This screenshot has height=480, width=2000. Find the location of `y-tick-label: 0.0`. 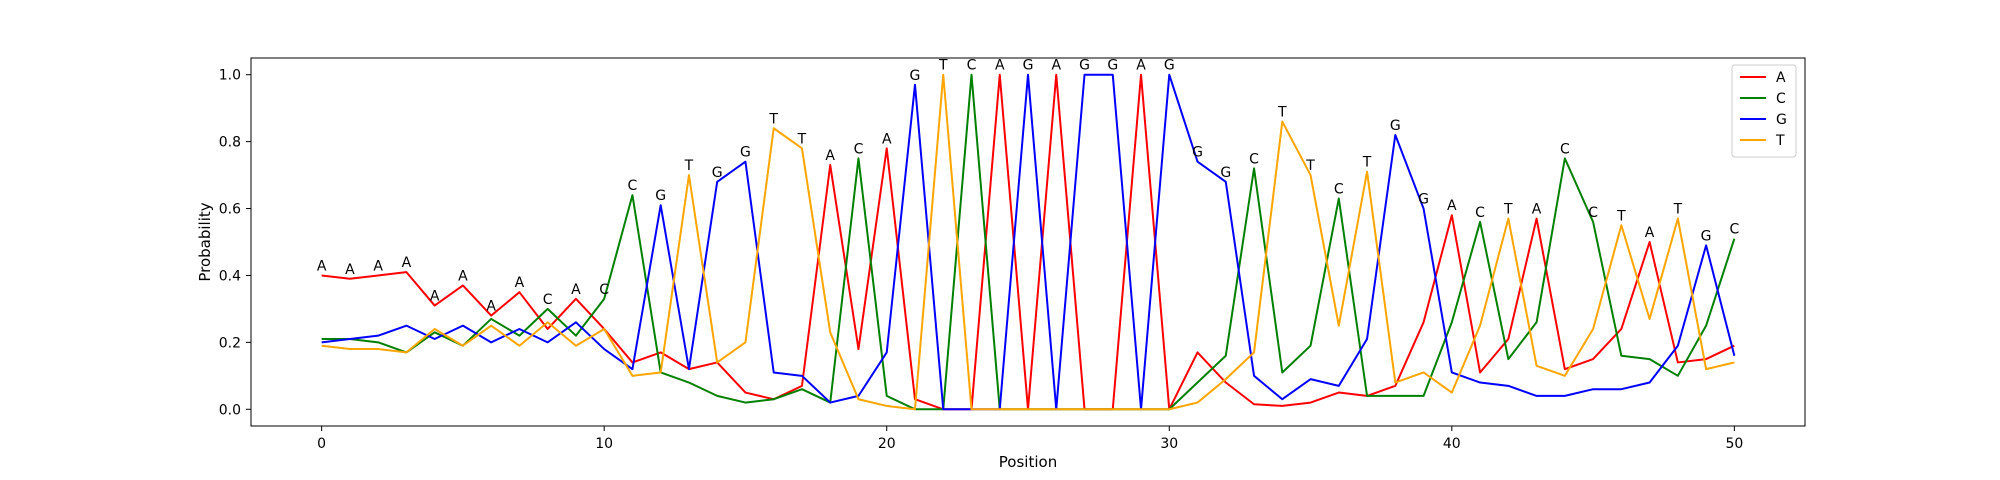

y-tick-label: 0.0 is located at coordinates (230, 410).